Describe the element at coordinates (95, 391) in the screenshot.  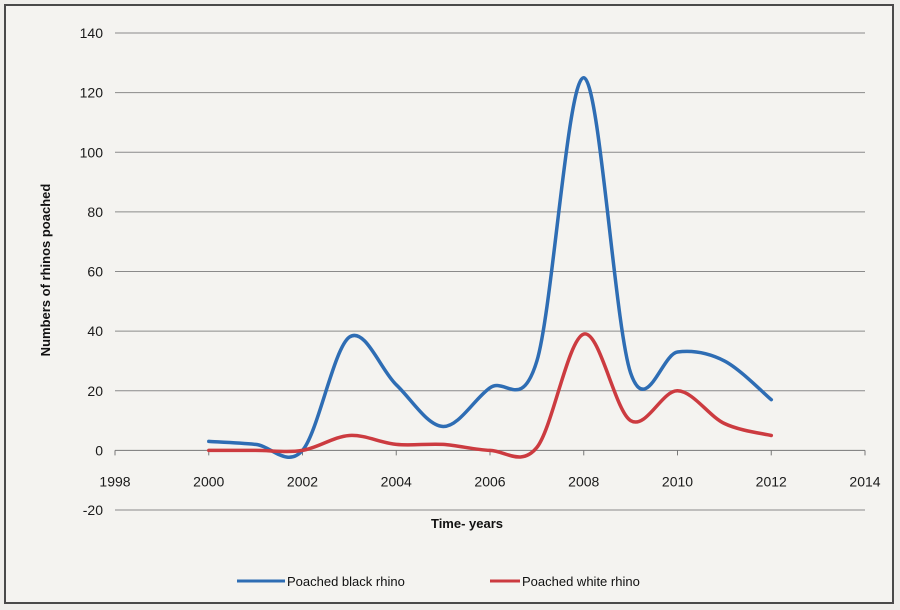
I see `y-tick-label: 20` at that location.